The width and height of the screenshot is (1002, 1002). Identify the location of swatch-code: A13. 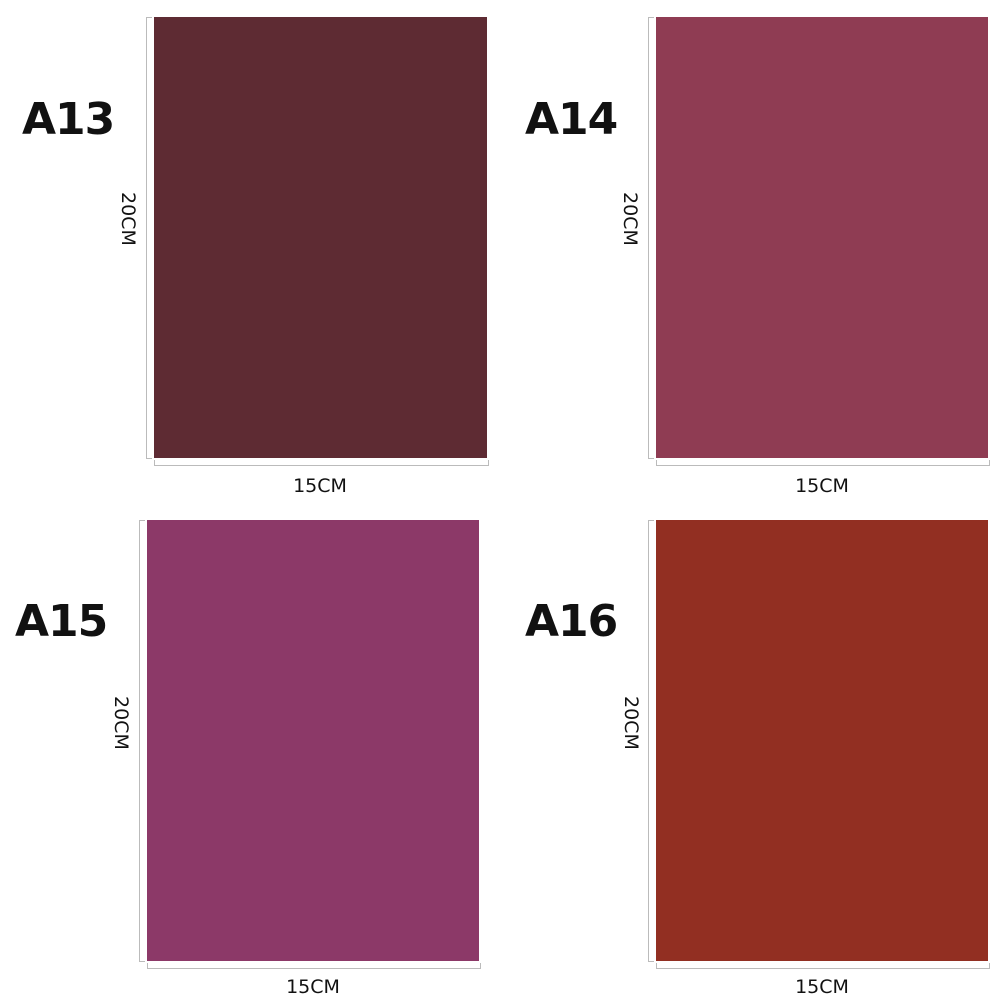
(68, 119).